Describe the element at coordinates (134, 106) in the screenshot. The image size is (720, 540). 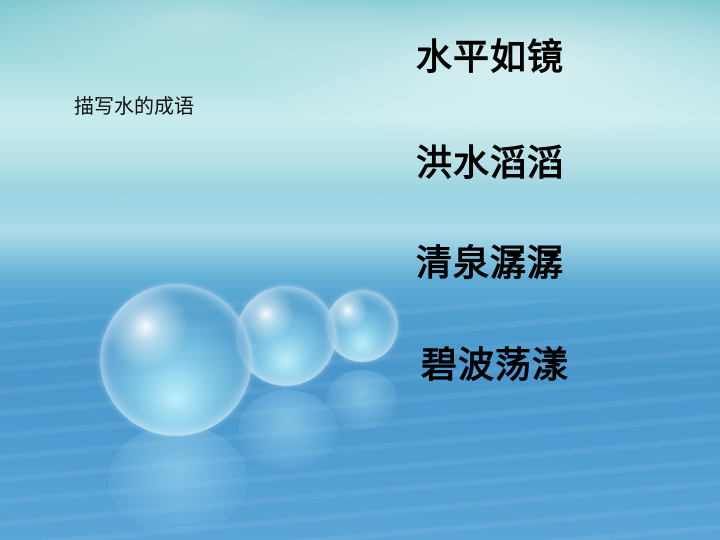
I see `slide-heading: 描写水的成语` at that location.